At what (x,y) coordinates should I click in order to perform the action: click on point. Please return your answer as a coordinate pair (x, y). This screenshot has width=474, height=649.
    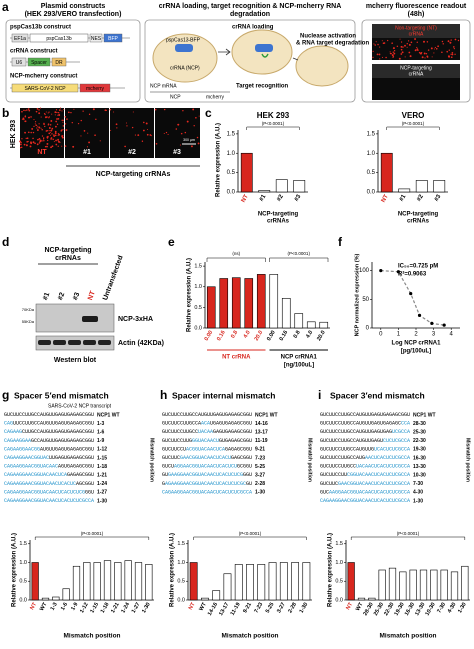
    Looking at the image, I should click on (411, 293).